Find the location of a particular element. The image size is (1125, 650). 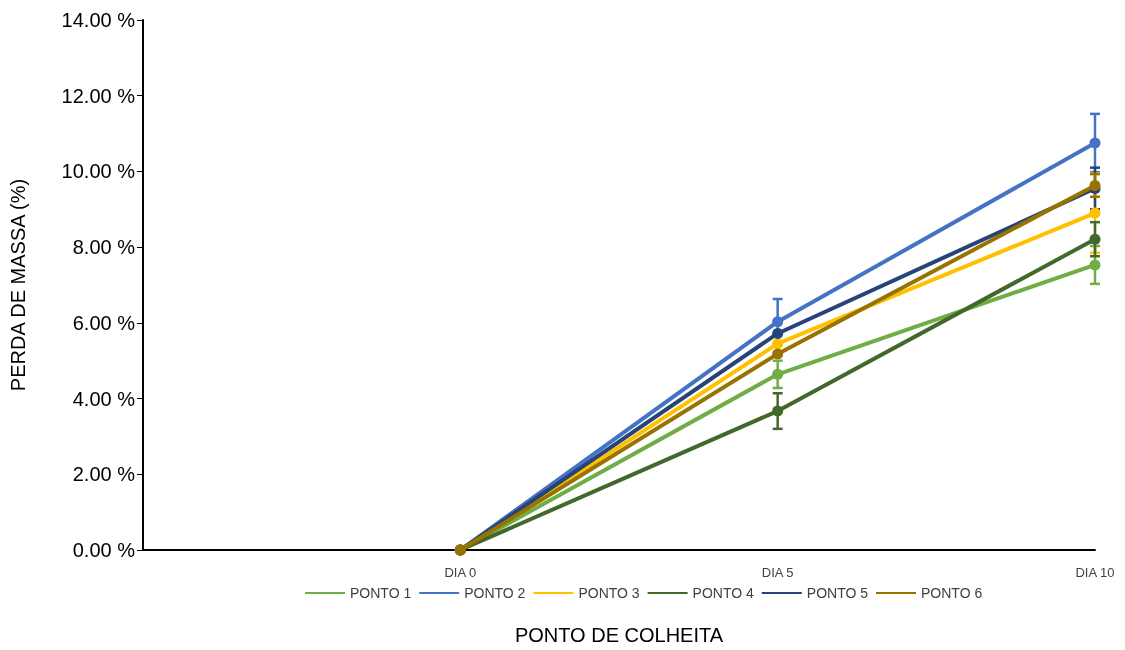

x-tick-label: DIA 0 is located at coordinates (460, 572).